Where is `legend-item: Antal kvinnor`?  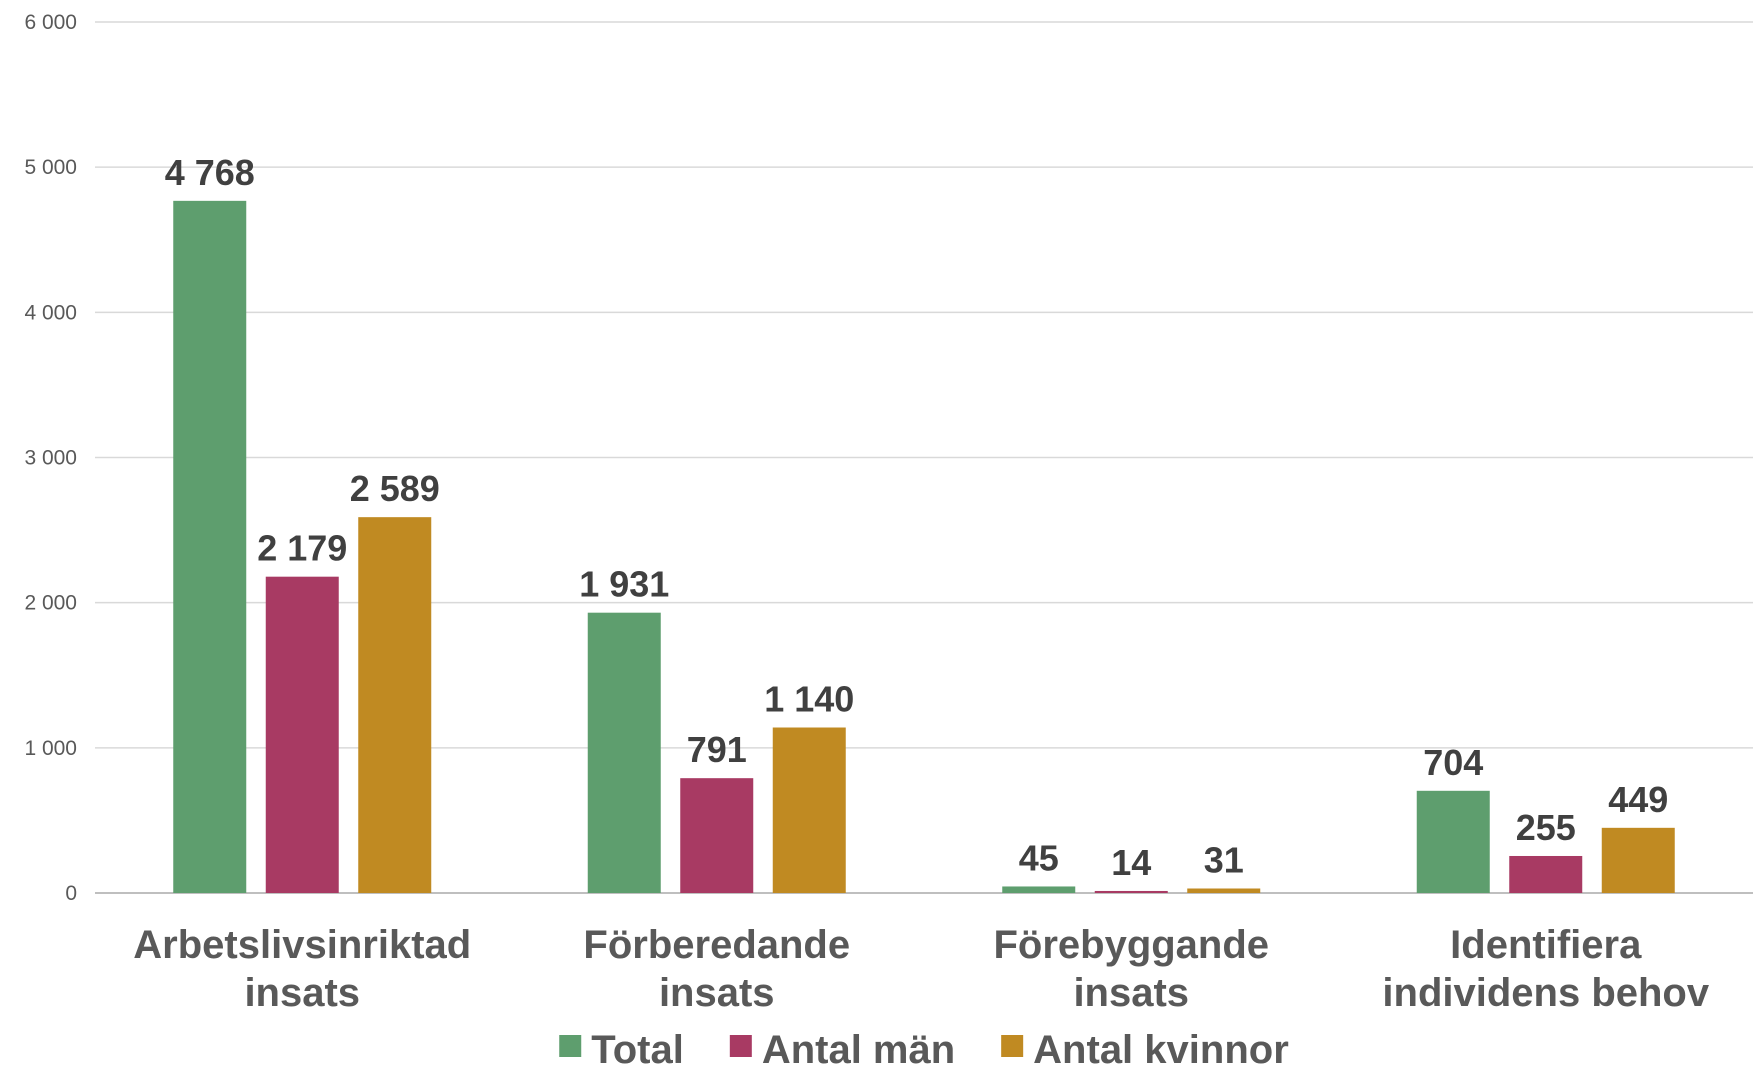 legend-item: Antal kvinnor is located at coordinates (1145, 1050).